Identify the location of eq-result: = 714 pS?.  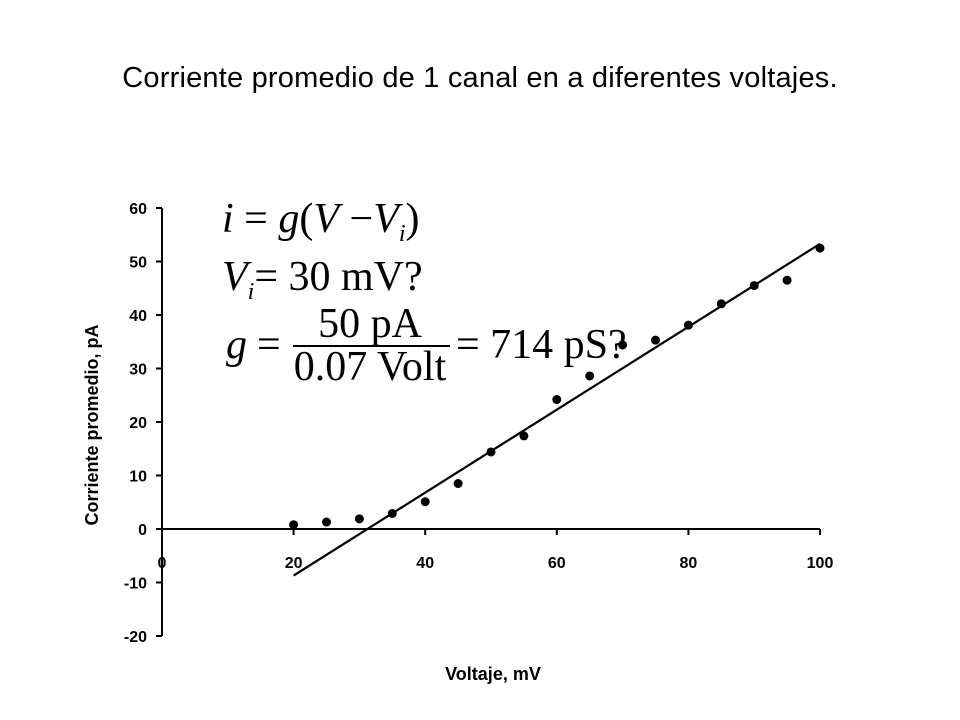
(541, 345).